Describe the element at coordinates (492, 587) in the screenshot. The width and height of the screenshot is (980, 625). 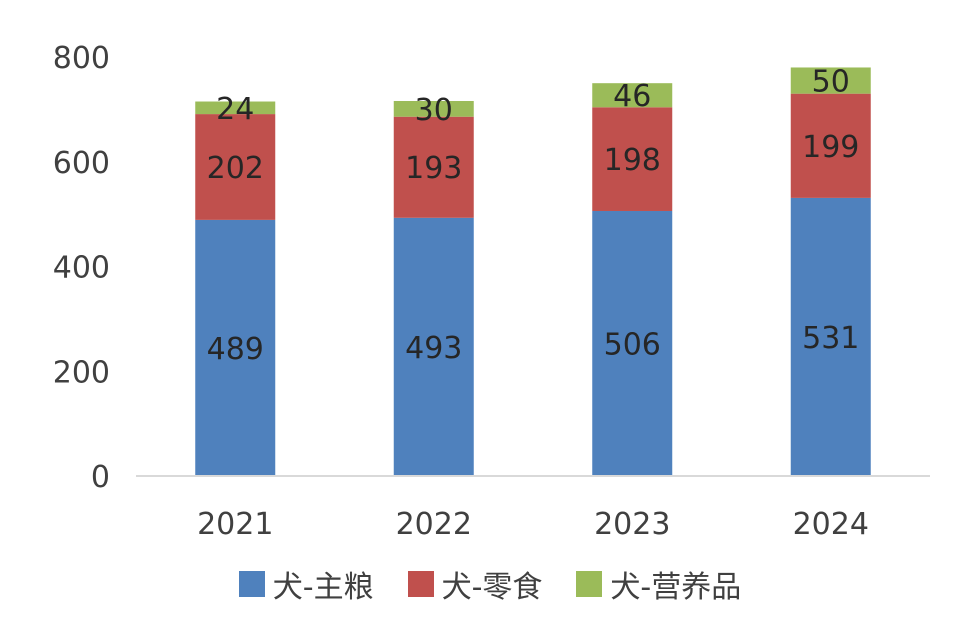
I see `legend-label-snacks: 犬-零食` at that location.